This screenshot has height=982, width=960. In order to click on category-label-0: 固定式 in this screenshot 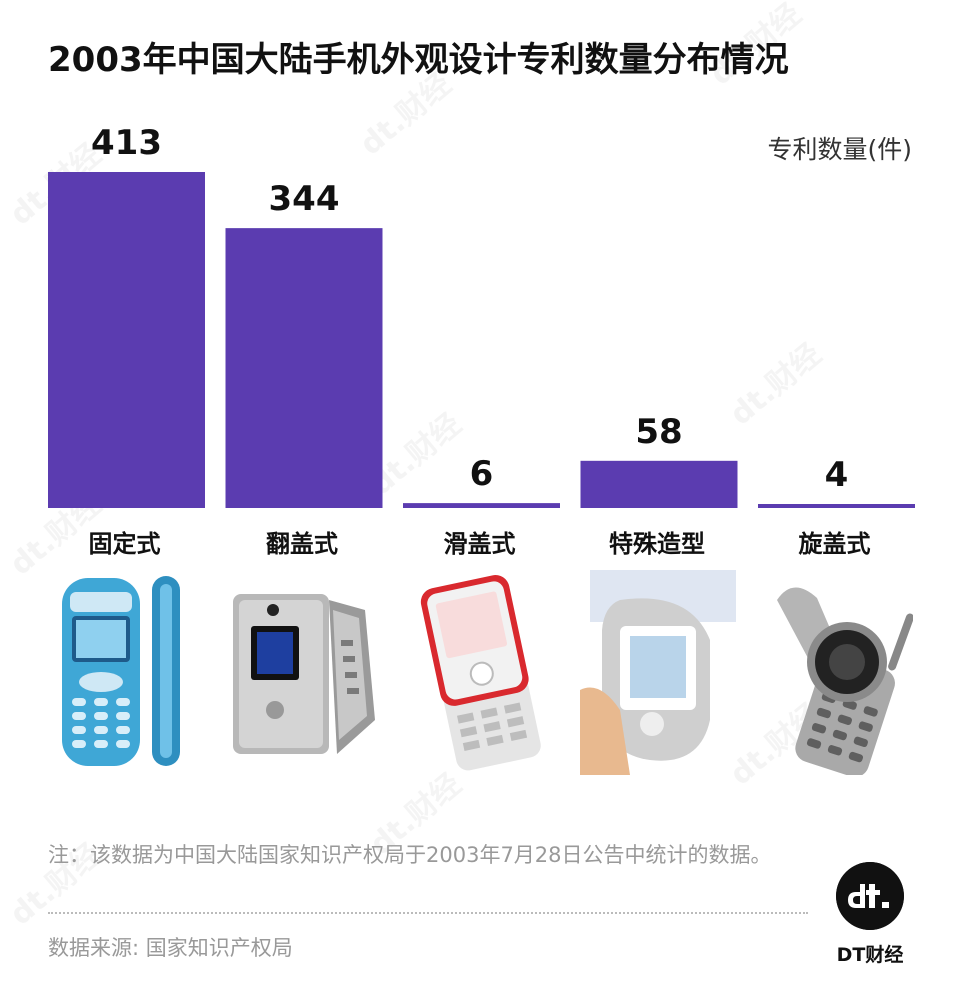, I will do `click(125, 544)`.